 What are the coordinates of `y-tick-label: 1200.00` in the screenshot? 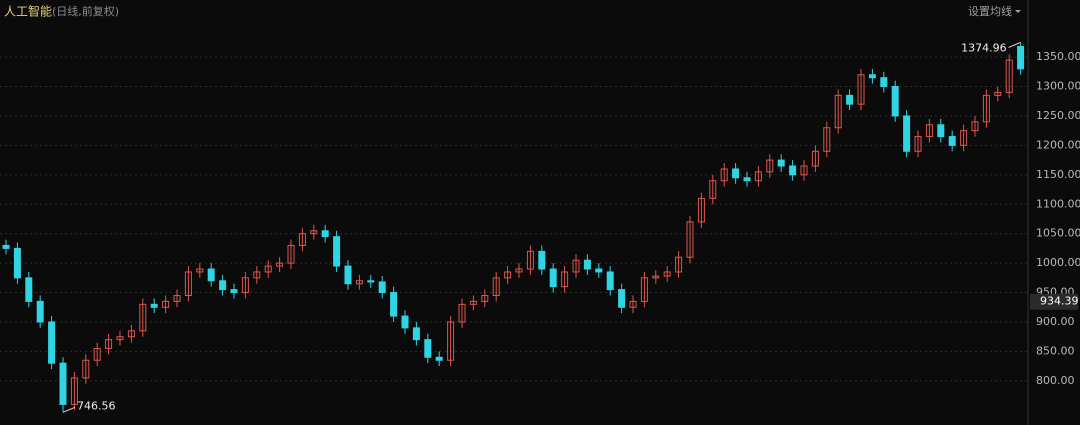 It's located at (1058, 144).